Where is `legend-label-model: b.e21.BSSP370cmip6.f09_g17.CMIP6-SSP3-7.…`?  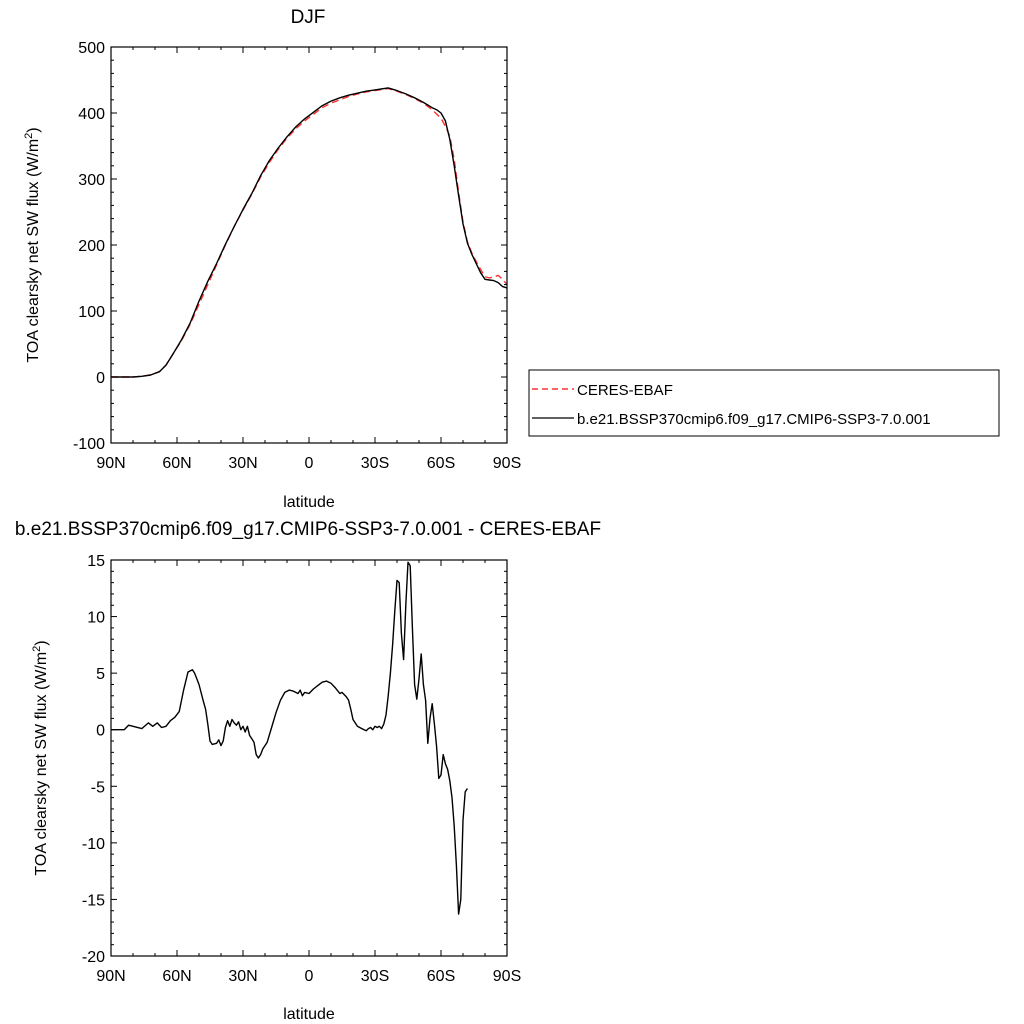 legend-label-model: b.e21.BSSP370cmip6.f09_g17.CMIP6-SSP3-7.… is located at coordinates (754, 419).